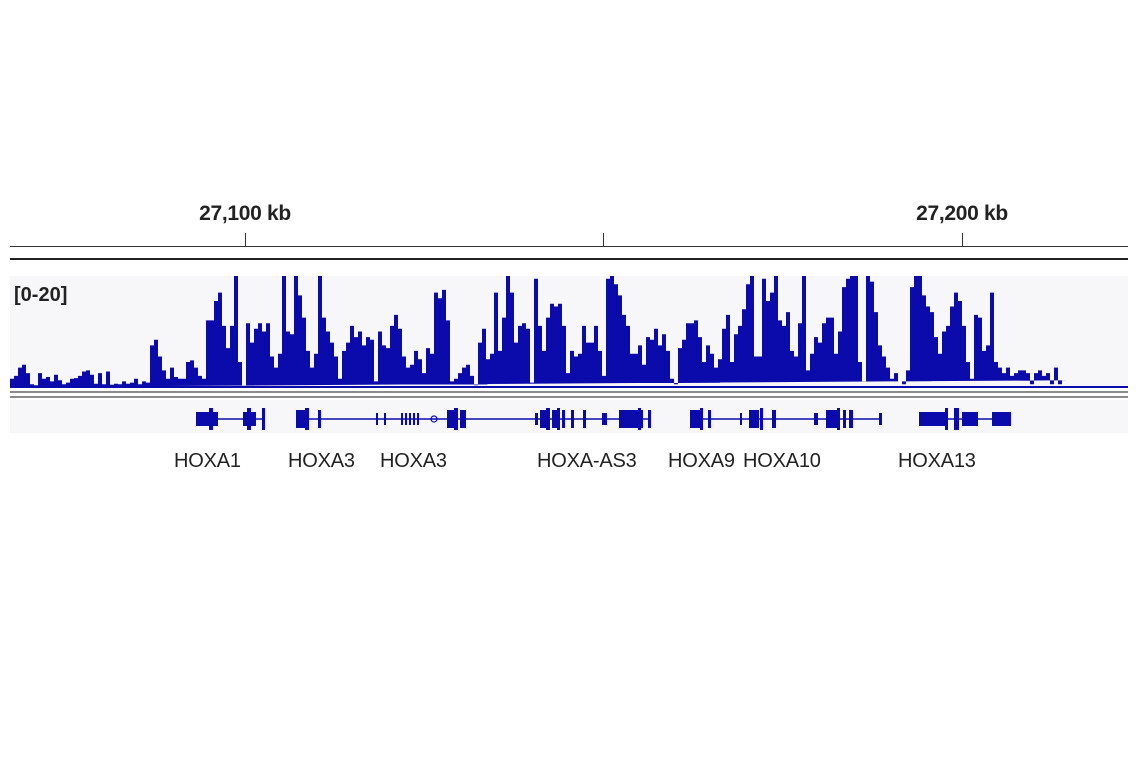 The width and height of the screenshot is (1141, 768). What do you see at coordinates (587, 461) in the screenshot?
I see `gene-label-hoxa-as3: HOXA-AS3` at bounding box center [587, 461].